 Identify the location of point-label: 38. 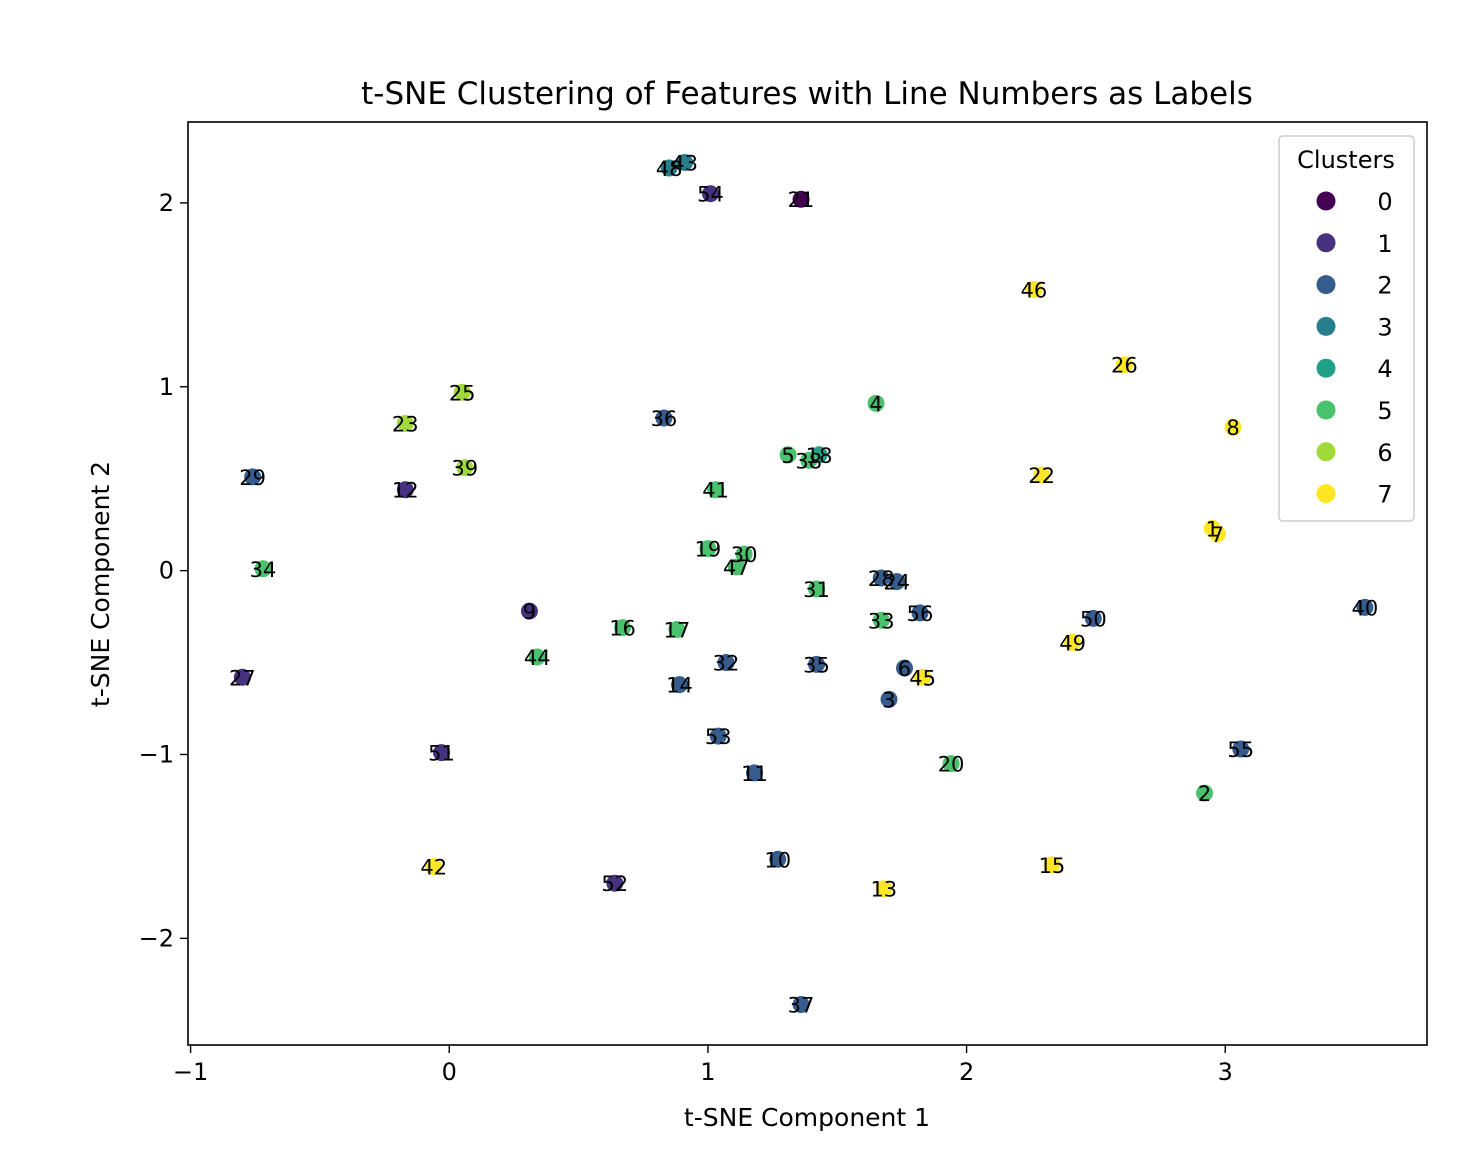
(808, 461).